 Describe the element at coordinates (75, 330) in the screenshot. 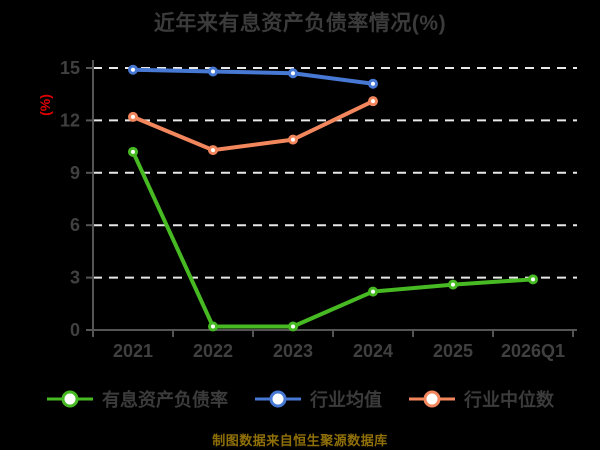

I see `y-tick-label: 0` at that location.